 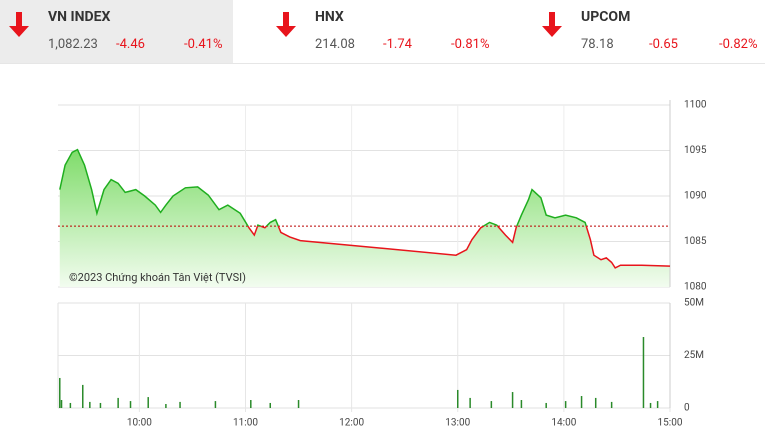 I want to click on index-card: VN INDEX 1,082.23 -4.46 -0.41%, so click(x=116, y=31).